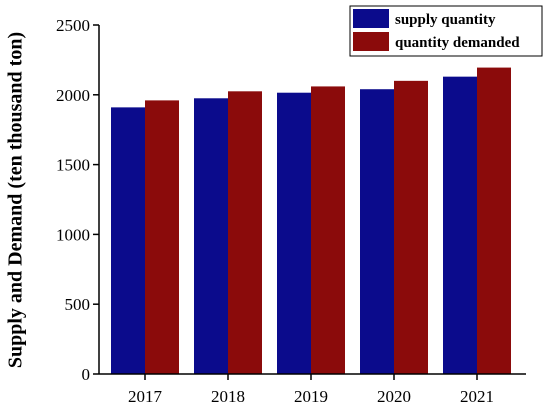 The image size is (550, 408). Describe the element at coordinates (446, 31) in the screenshot. I see `legend: supply quantity quantity demanded` at that location.